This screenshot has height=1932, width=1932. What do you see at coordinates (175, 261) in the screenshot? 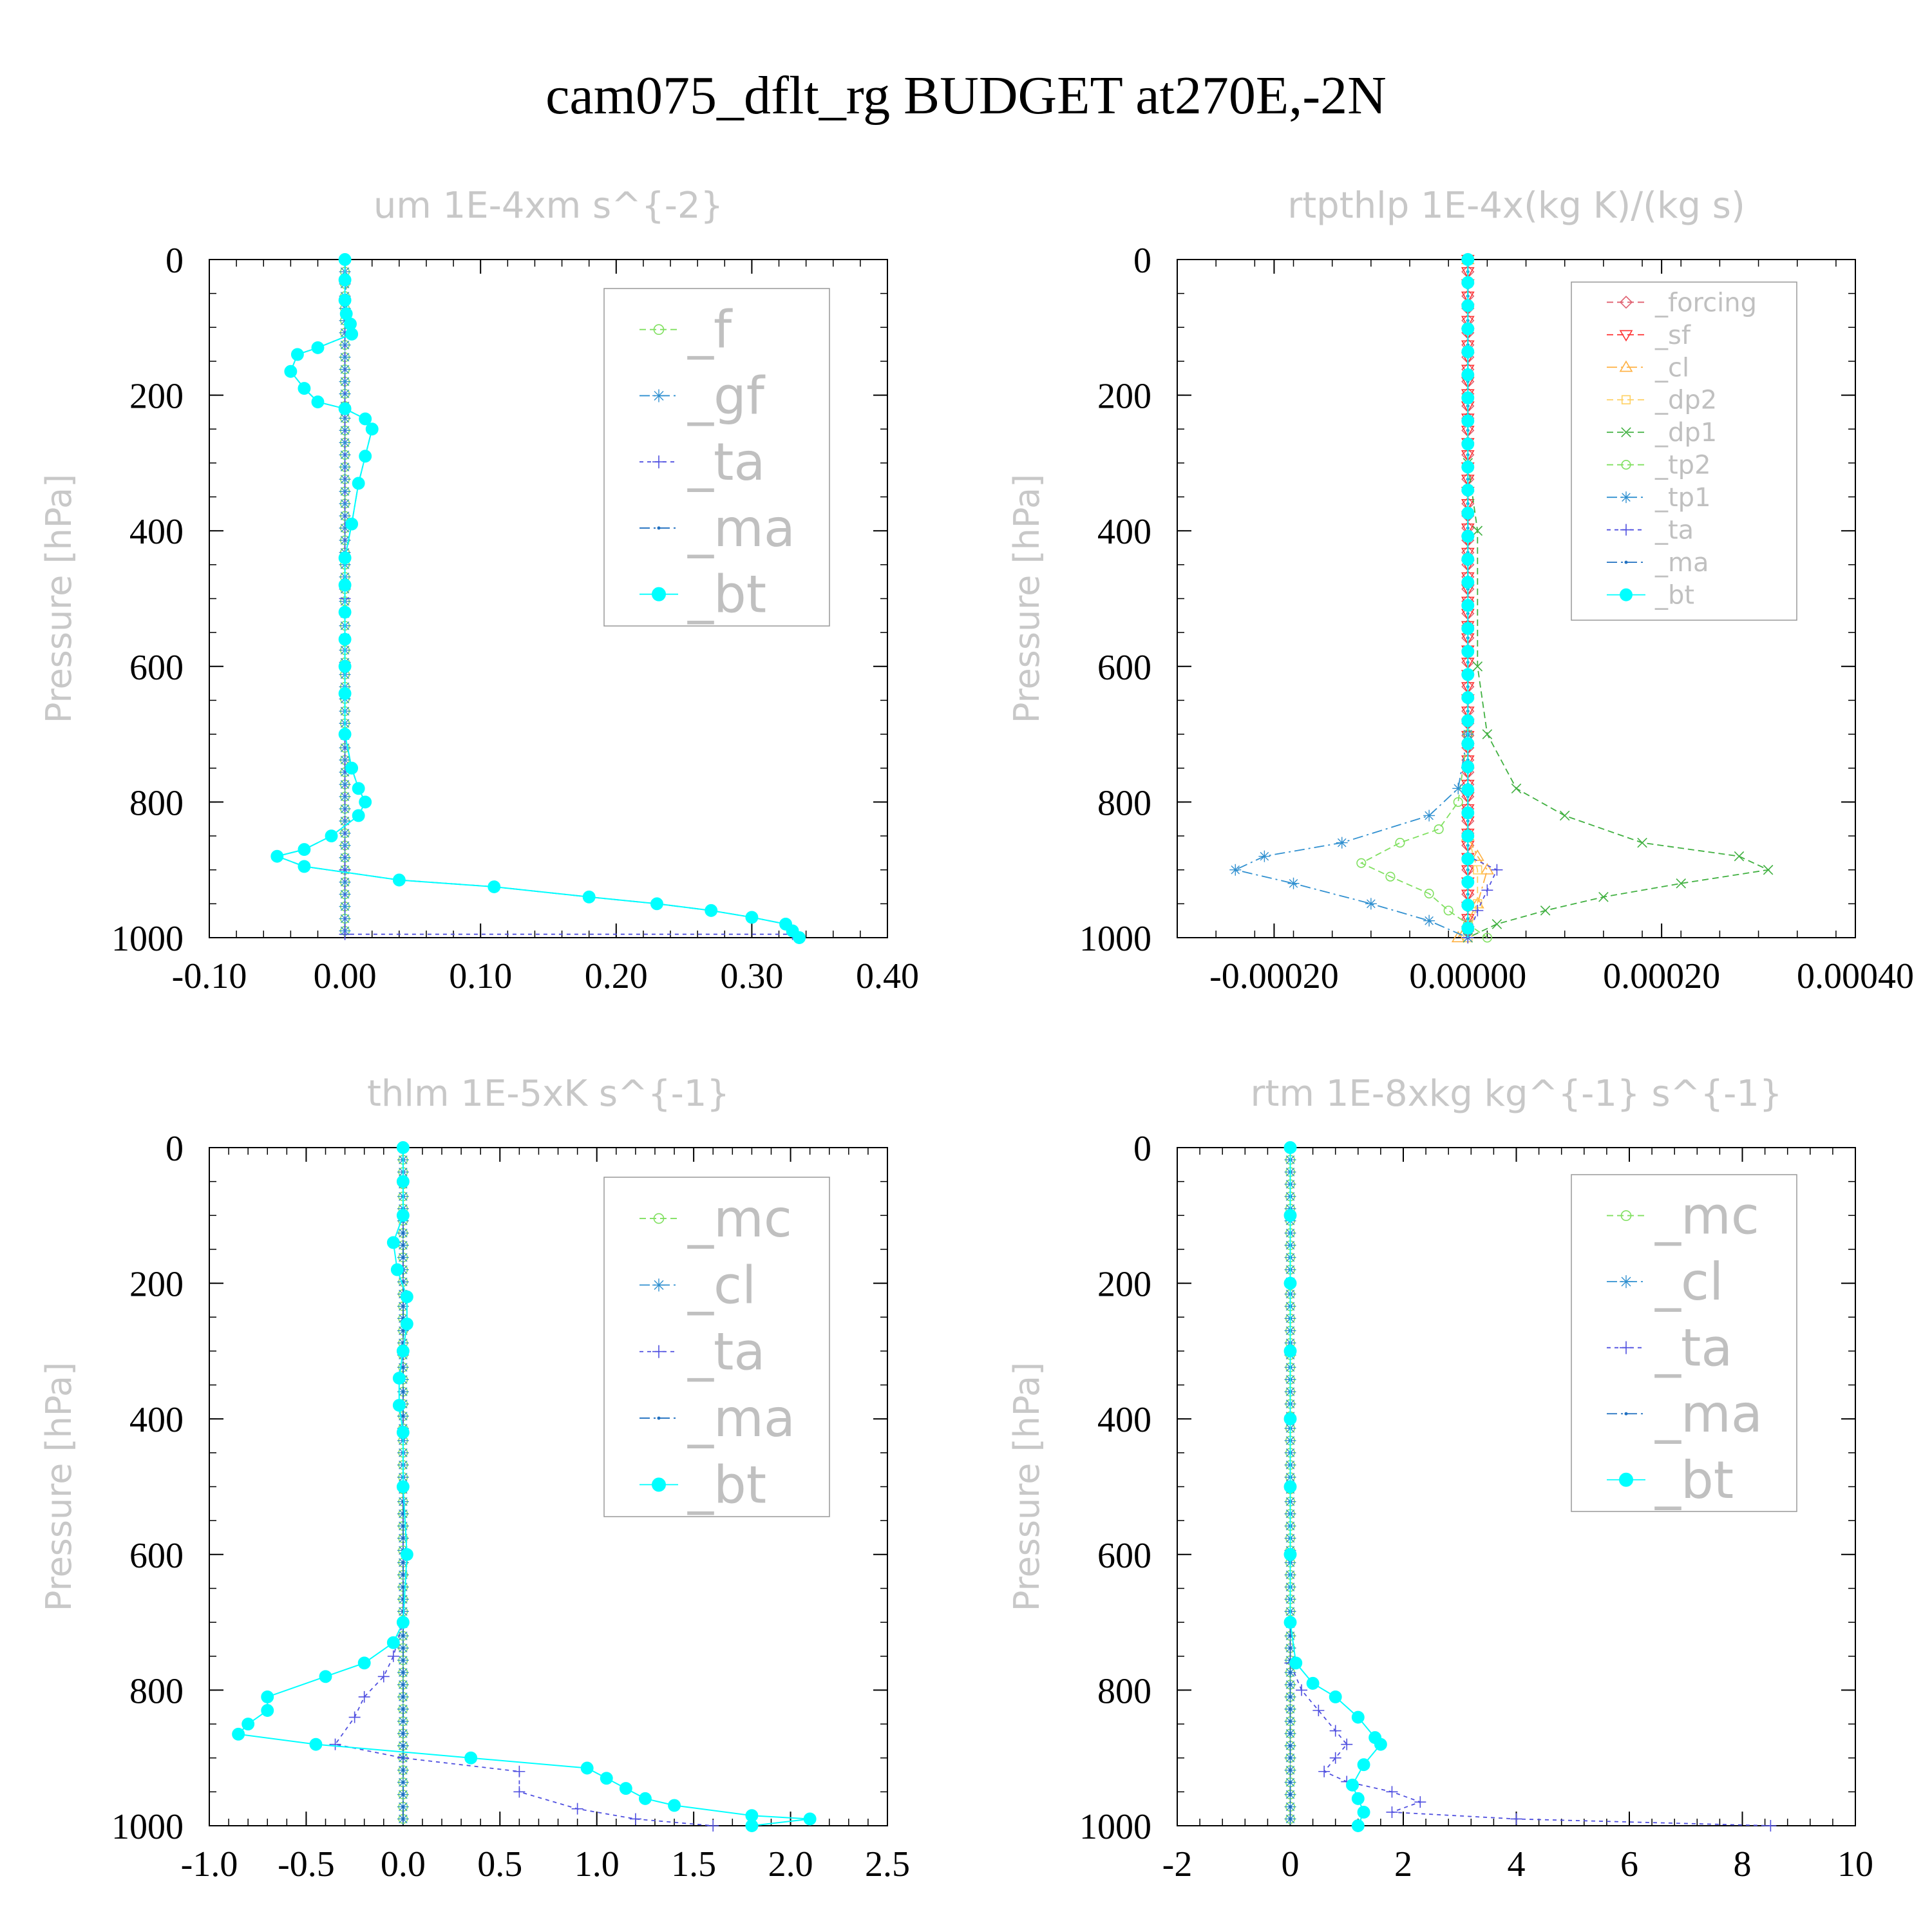
I see `y-tick-label: 0` at bounding box center [175, 261].